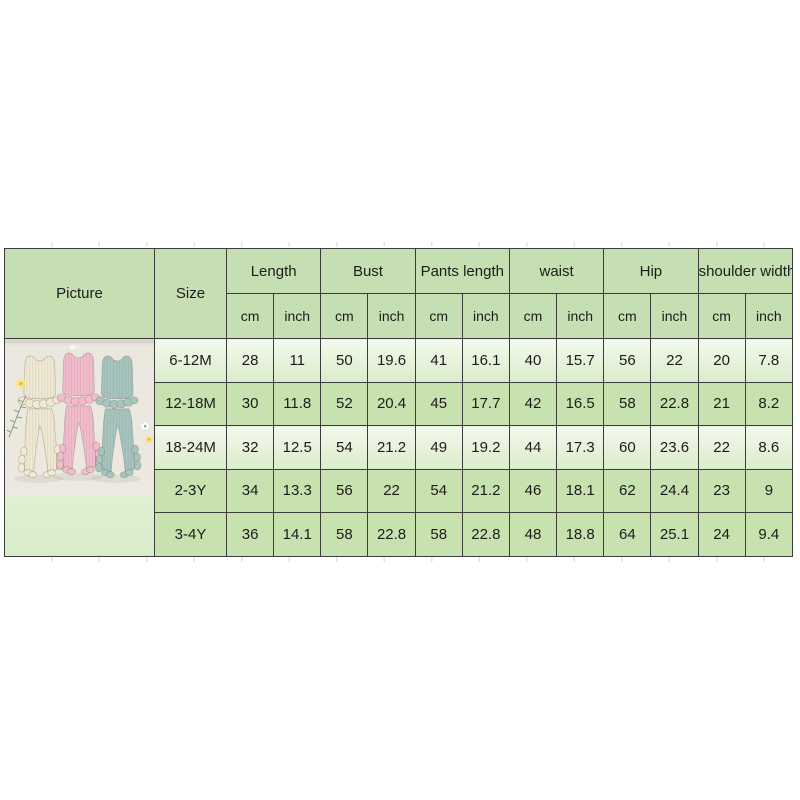  Describe the element at coordinates (485, 447) in the screenshot. I see `value-cell: 19.2` at that location.